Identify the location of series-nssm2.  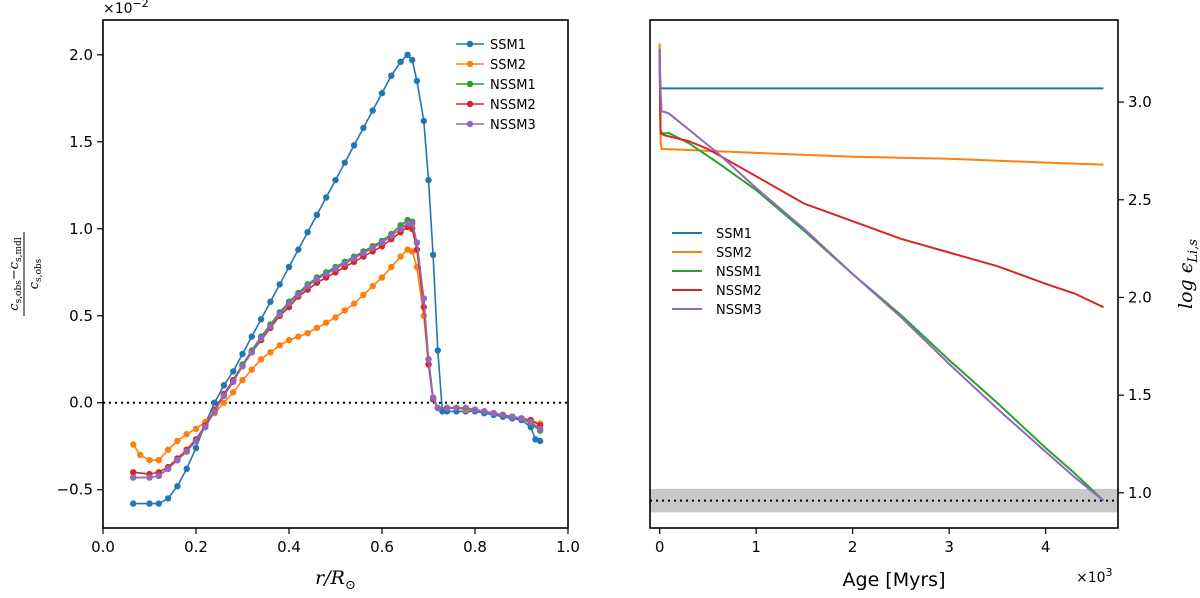
(337, 350).